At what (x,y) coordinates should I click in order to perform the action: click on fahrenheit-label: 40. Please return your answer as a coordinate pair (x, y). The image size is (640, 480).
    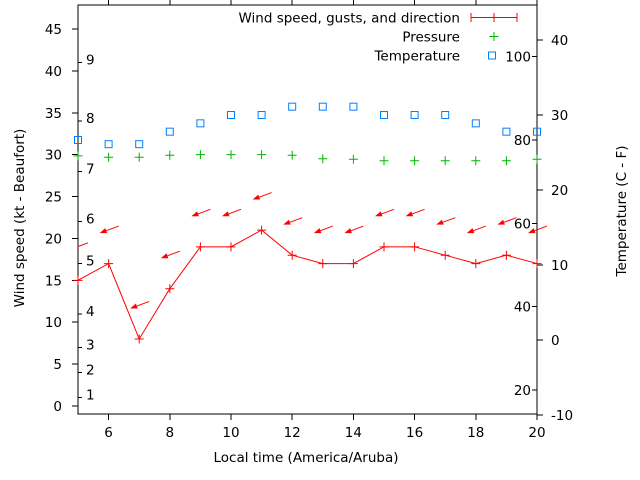
    Looking at the image, I should click on (522, 308).